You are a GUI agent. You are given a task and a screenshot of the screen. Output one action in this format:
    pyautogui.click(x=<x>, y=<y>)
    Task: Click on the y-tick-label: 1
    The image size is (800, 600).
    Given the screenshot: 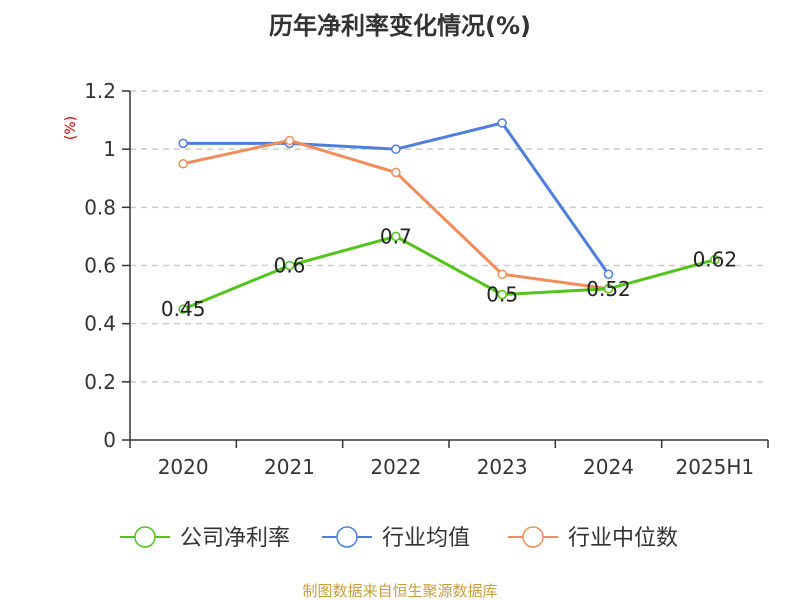 What is the action you would take?
    pyautogui.click(x=109, y=149)
    